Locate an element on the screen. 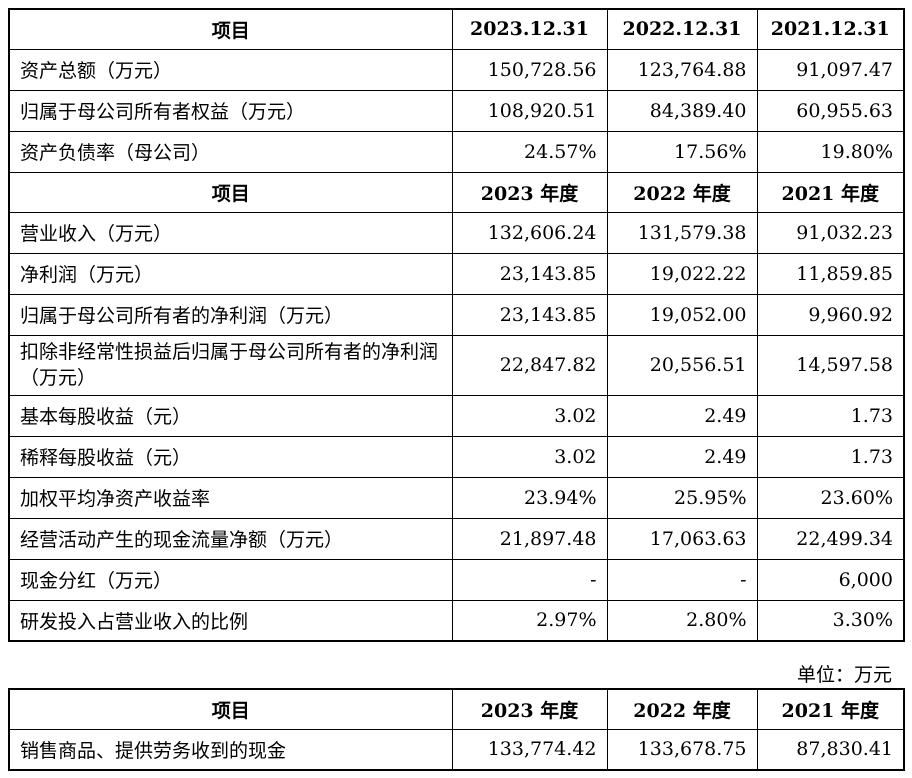 This screenshot has height=778, width=912. table-row: 净利润（万元） 23,143.85 19,022.22 11,859.85 is located at coordinates (456, 273).